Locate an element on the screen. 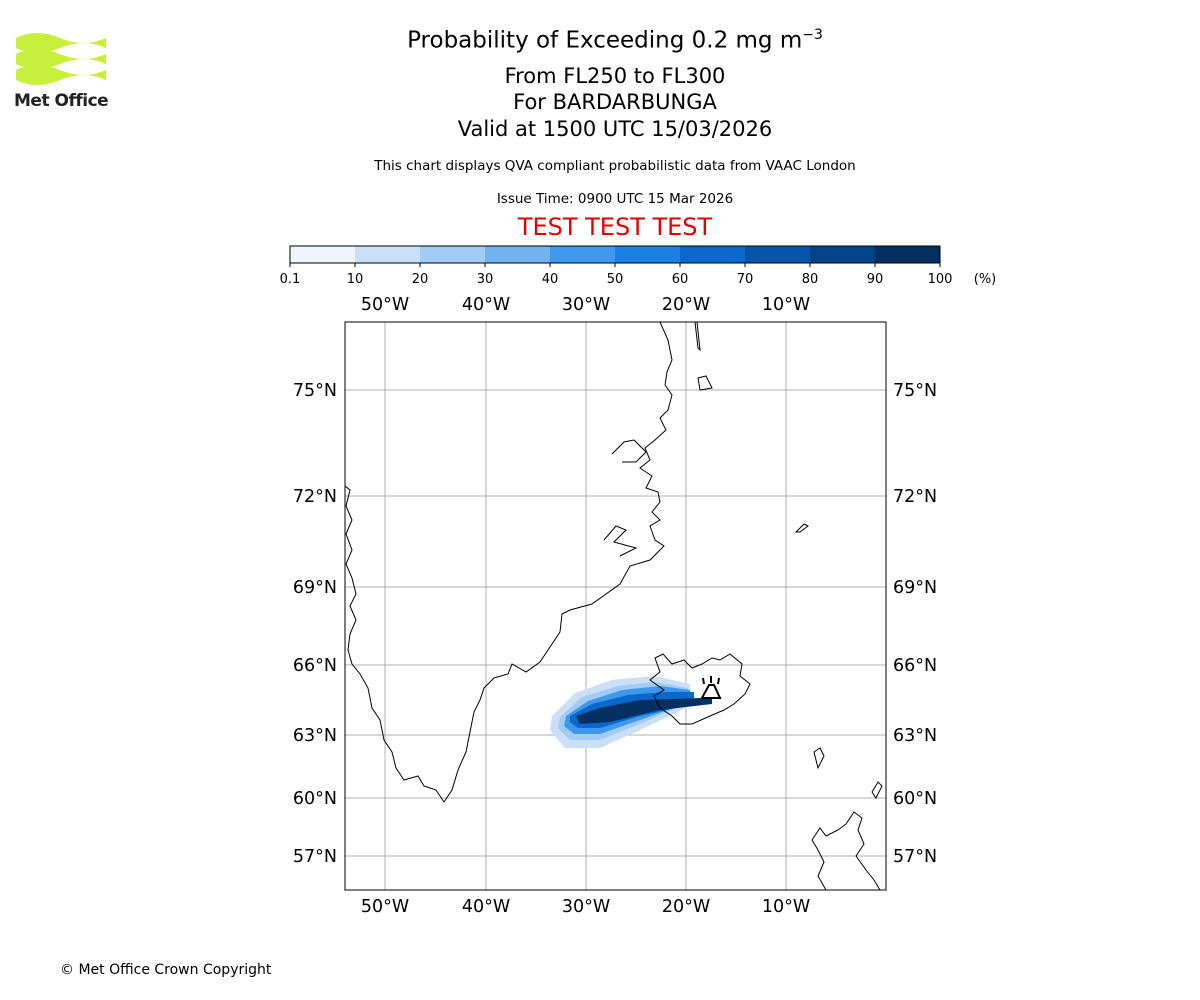 The width and height of the screenshot is (1200, 1000). colorbar-tick-label: 100 is located at coordinates (940, 279).